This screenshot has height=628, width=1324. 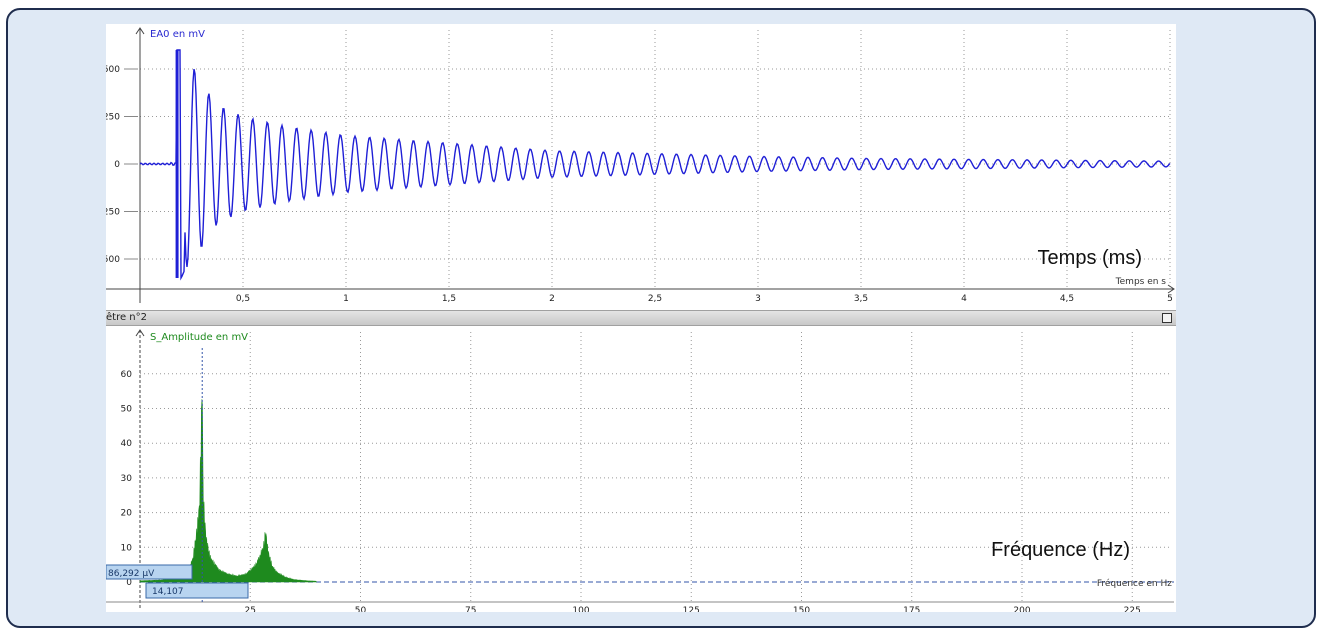 What do you see at coordinates (127, 548) in the screenshot?
I see `y-tick-label: 10` at bounding box center [127, 548].